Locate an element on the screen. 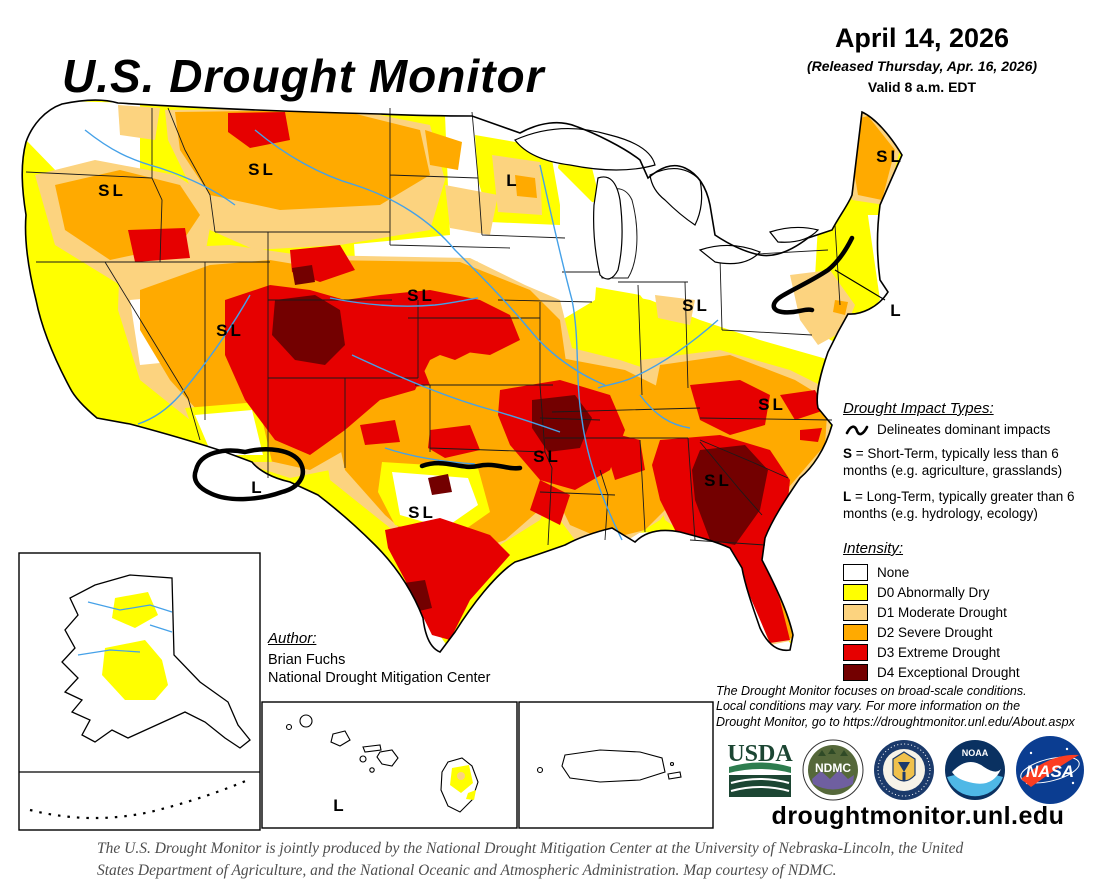  svg-text: NOAA is located at coordinates (975, 753).